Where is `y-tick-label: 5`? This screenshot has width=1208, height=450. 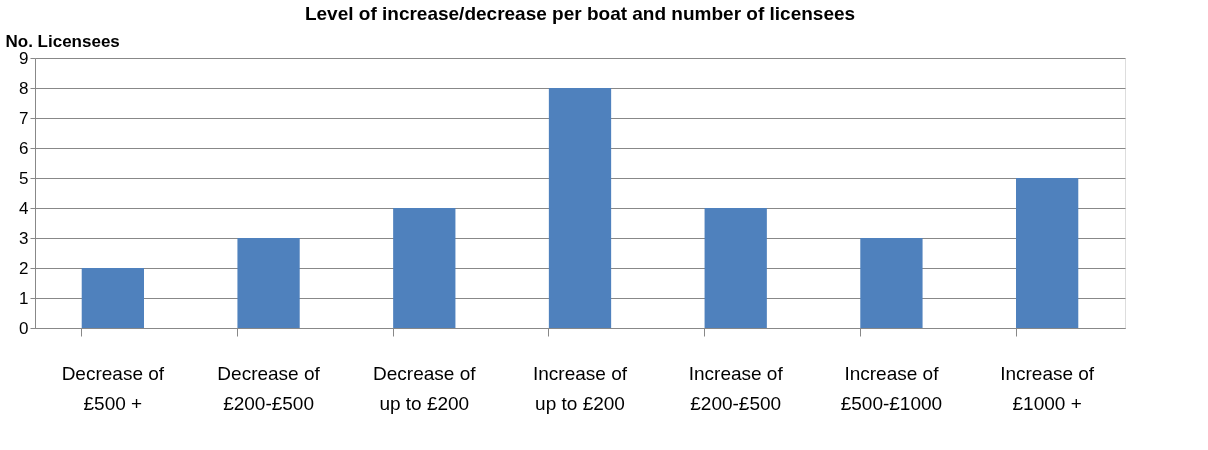 y-tick-label: 5 is located at coordinates (24, 178).